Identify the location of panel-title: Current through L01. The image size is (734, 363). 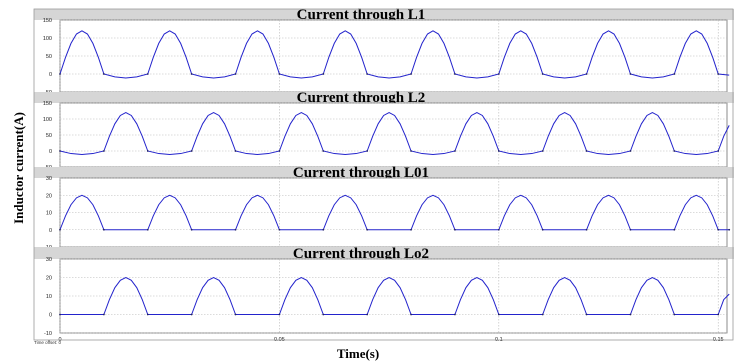
(361, 173).